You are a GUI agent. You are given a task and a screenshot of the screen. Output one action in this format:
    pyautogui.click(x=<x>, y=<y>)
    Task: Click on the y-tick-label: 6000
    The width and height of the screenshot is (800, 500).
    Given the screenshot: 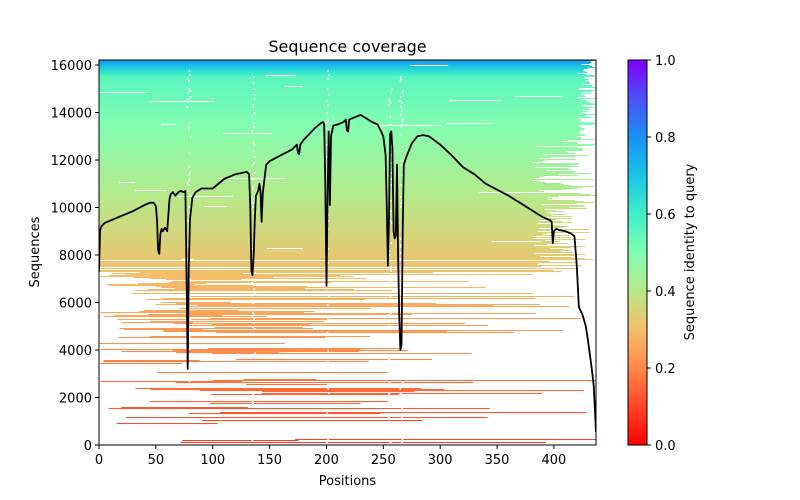 What is the action you would take?
    pyautogui.click(x=75, y=303)
    